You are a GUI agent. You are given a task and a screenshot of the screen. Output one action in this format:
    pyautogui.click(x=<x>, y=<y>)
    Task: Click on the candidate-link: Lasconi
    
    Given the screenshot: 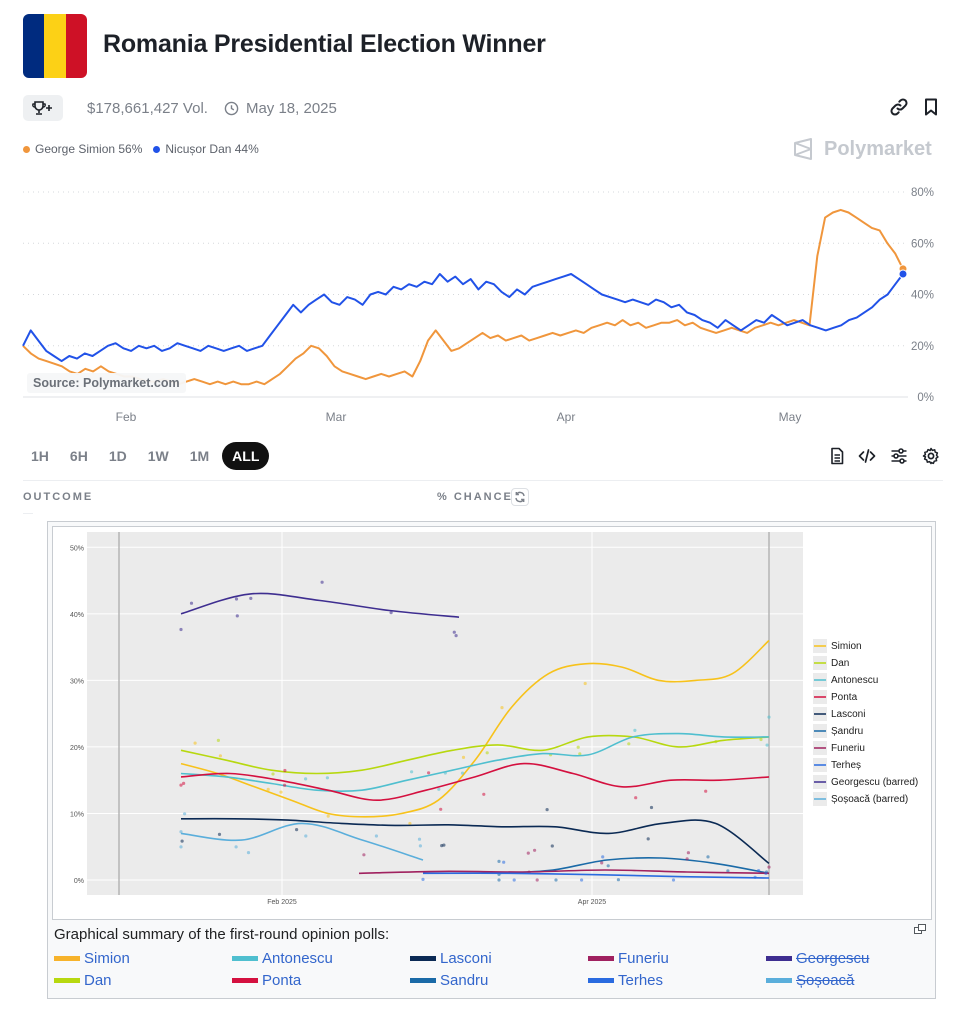 What is the action you would take?
    pyautogui.click(x=466, y=958)
    